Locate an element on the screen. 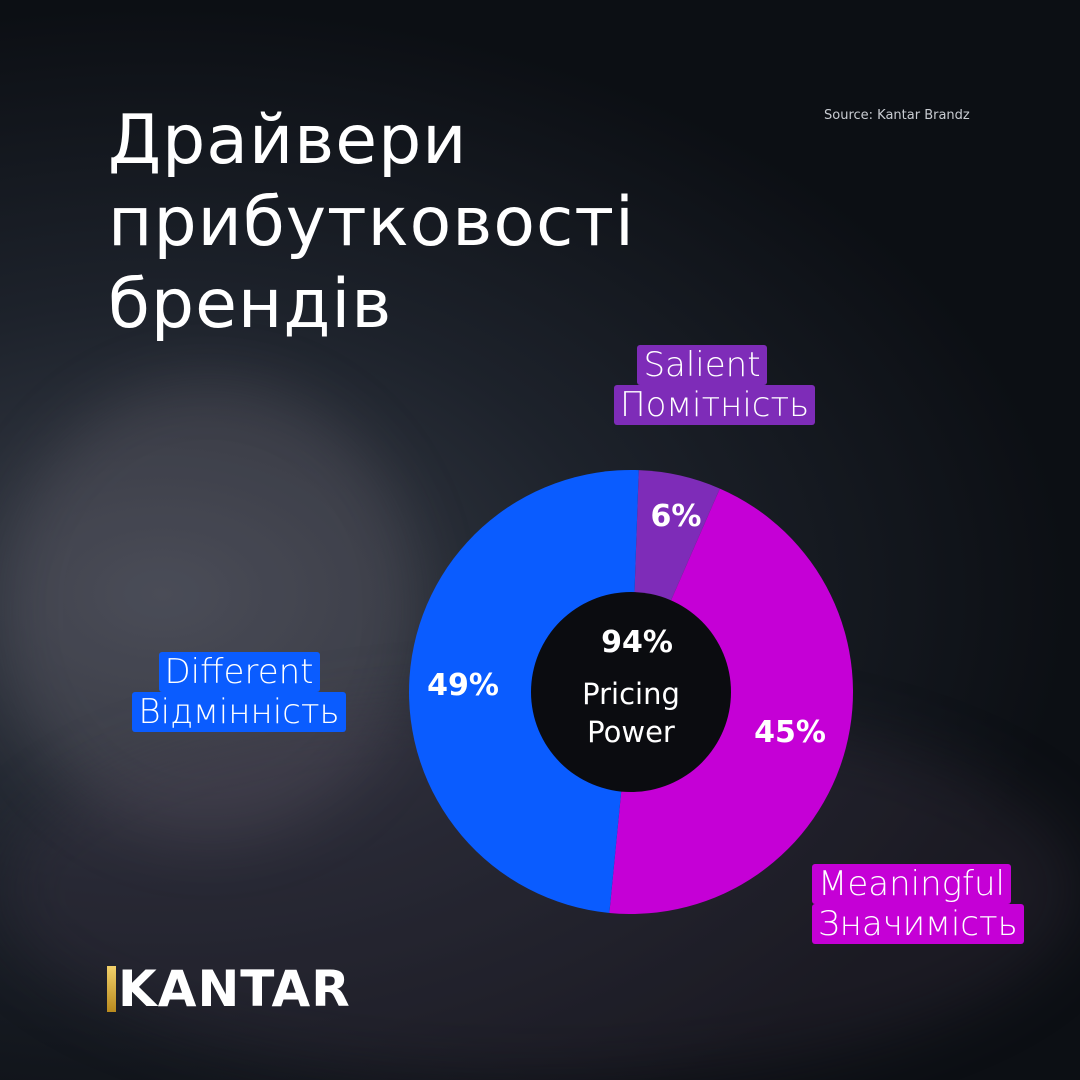  donut-hole is located at coordinates (631, 692).